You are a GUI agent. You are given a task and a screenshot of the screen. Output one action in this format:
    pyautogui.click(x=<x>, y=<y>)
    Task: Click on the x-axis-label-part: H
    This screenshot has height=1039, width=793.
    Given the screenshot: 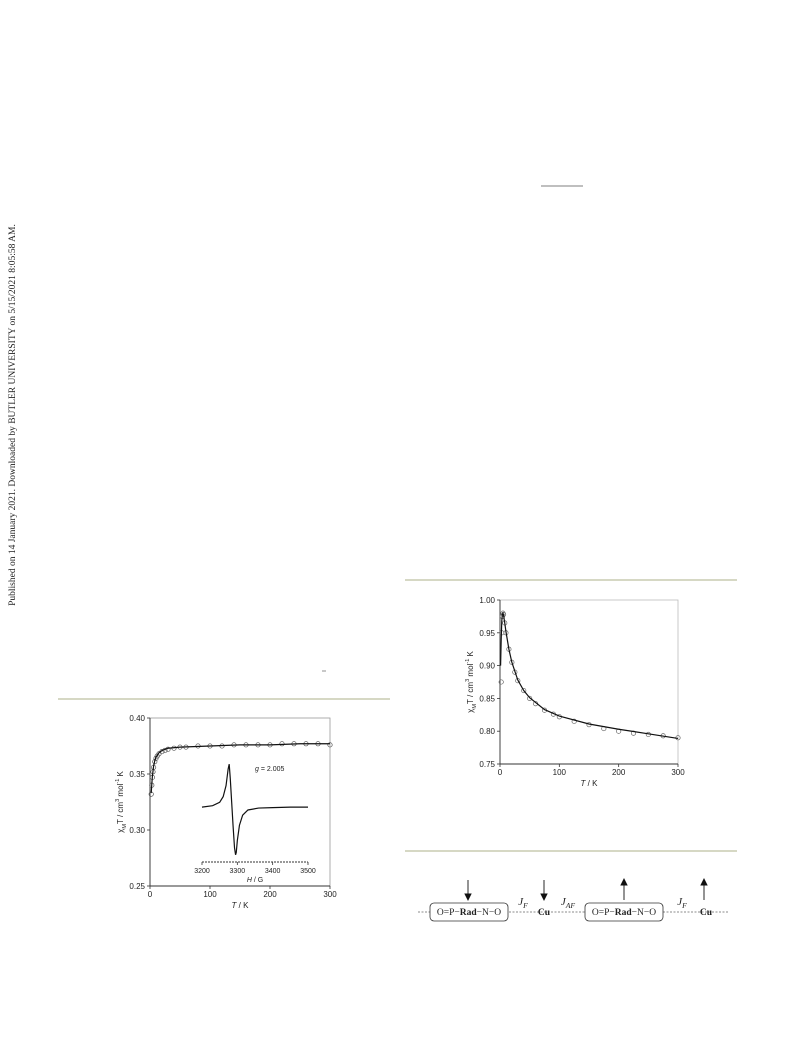 What is the action you would take?
    pyautogui.click(x=250, y=880)
    